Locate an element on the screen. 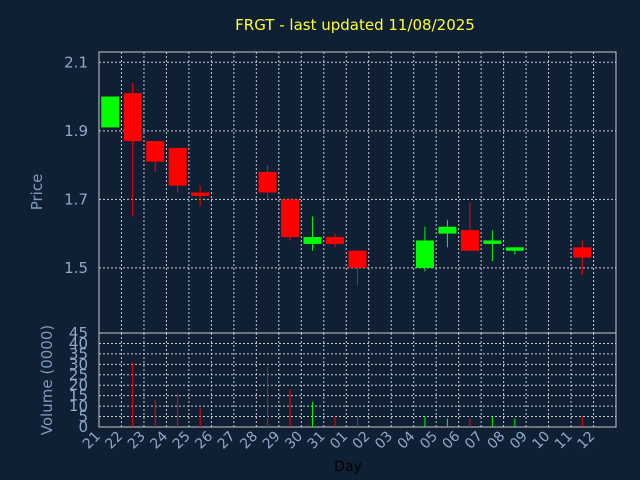 Image resolution: width=640 pixels, height=480 pixels. x-tick-label: 05 is located at coordinates (429, 441).